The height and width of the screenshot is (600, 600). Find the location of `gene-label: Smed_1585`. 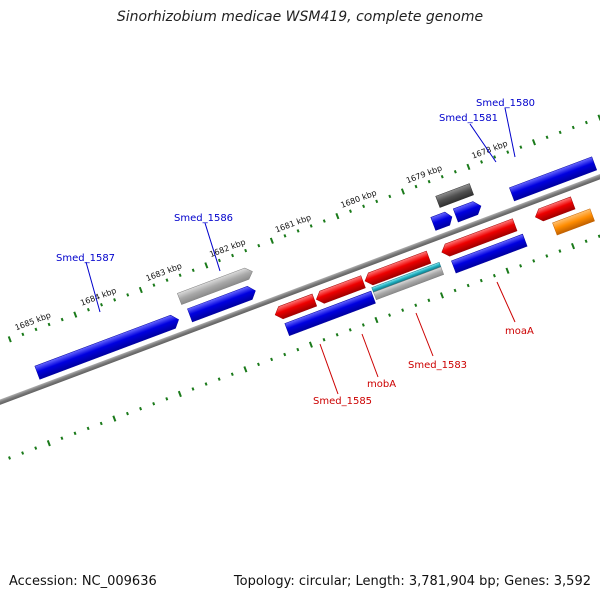

gene-label: Smed_1585 is located at coordinates (342, 401).